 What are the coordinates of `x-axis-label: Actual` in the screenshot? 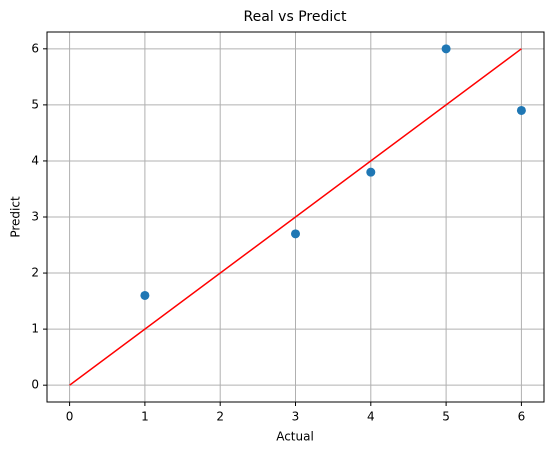 It's located at (295, 437).